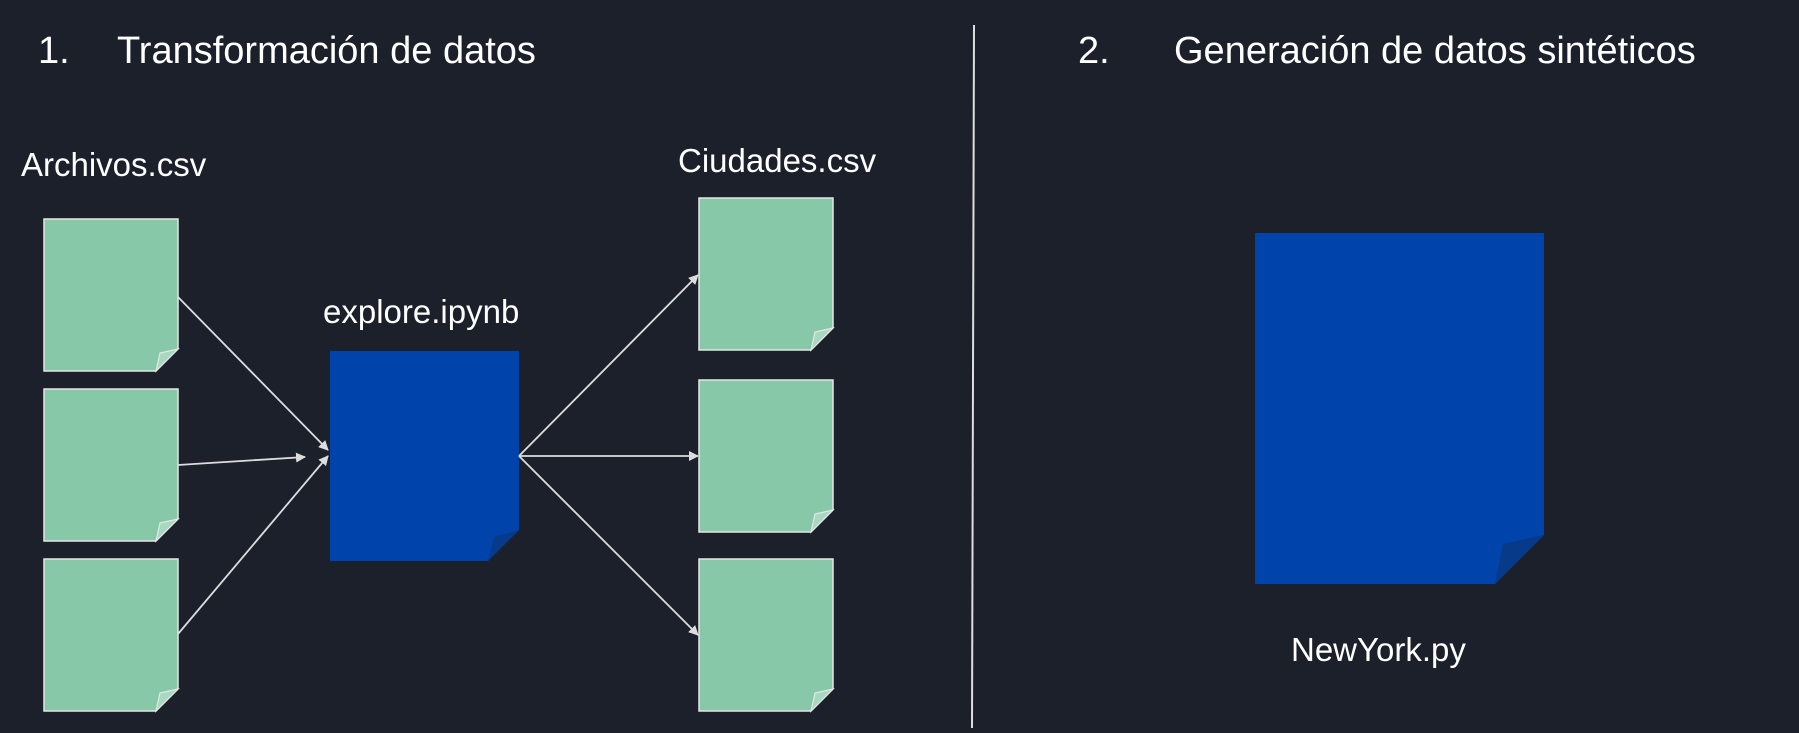  What do you see at coordinates (1435, 51) in the screenshot?
I see `section-2-title: Generación de datos sintéticos` at bounding box center [1435, 51].